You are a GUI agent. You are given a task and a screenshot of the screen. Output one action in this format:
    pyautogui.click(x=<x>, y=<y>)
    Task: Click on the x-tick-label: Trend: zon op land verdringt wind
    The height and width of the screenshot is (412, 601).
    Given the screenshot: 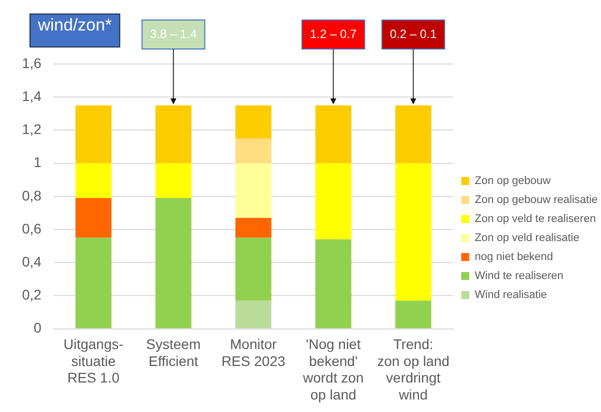 What is the action you would take?
    pyautogui.click(x=413, y=369)
    